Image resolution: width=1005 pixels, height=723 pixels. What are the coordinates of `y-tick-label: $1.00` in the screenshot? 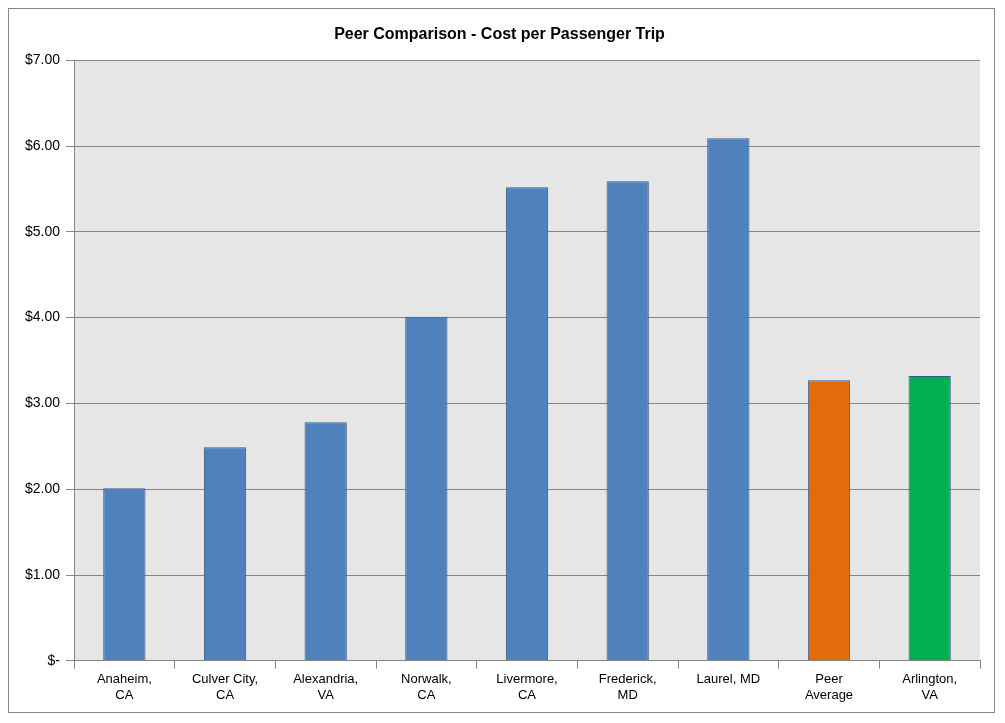 It's located at (42, 573).